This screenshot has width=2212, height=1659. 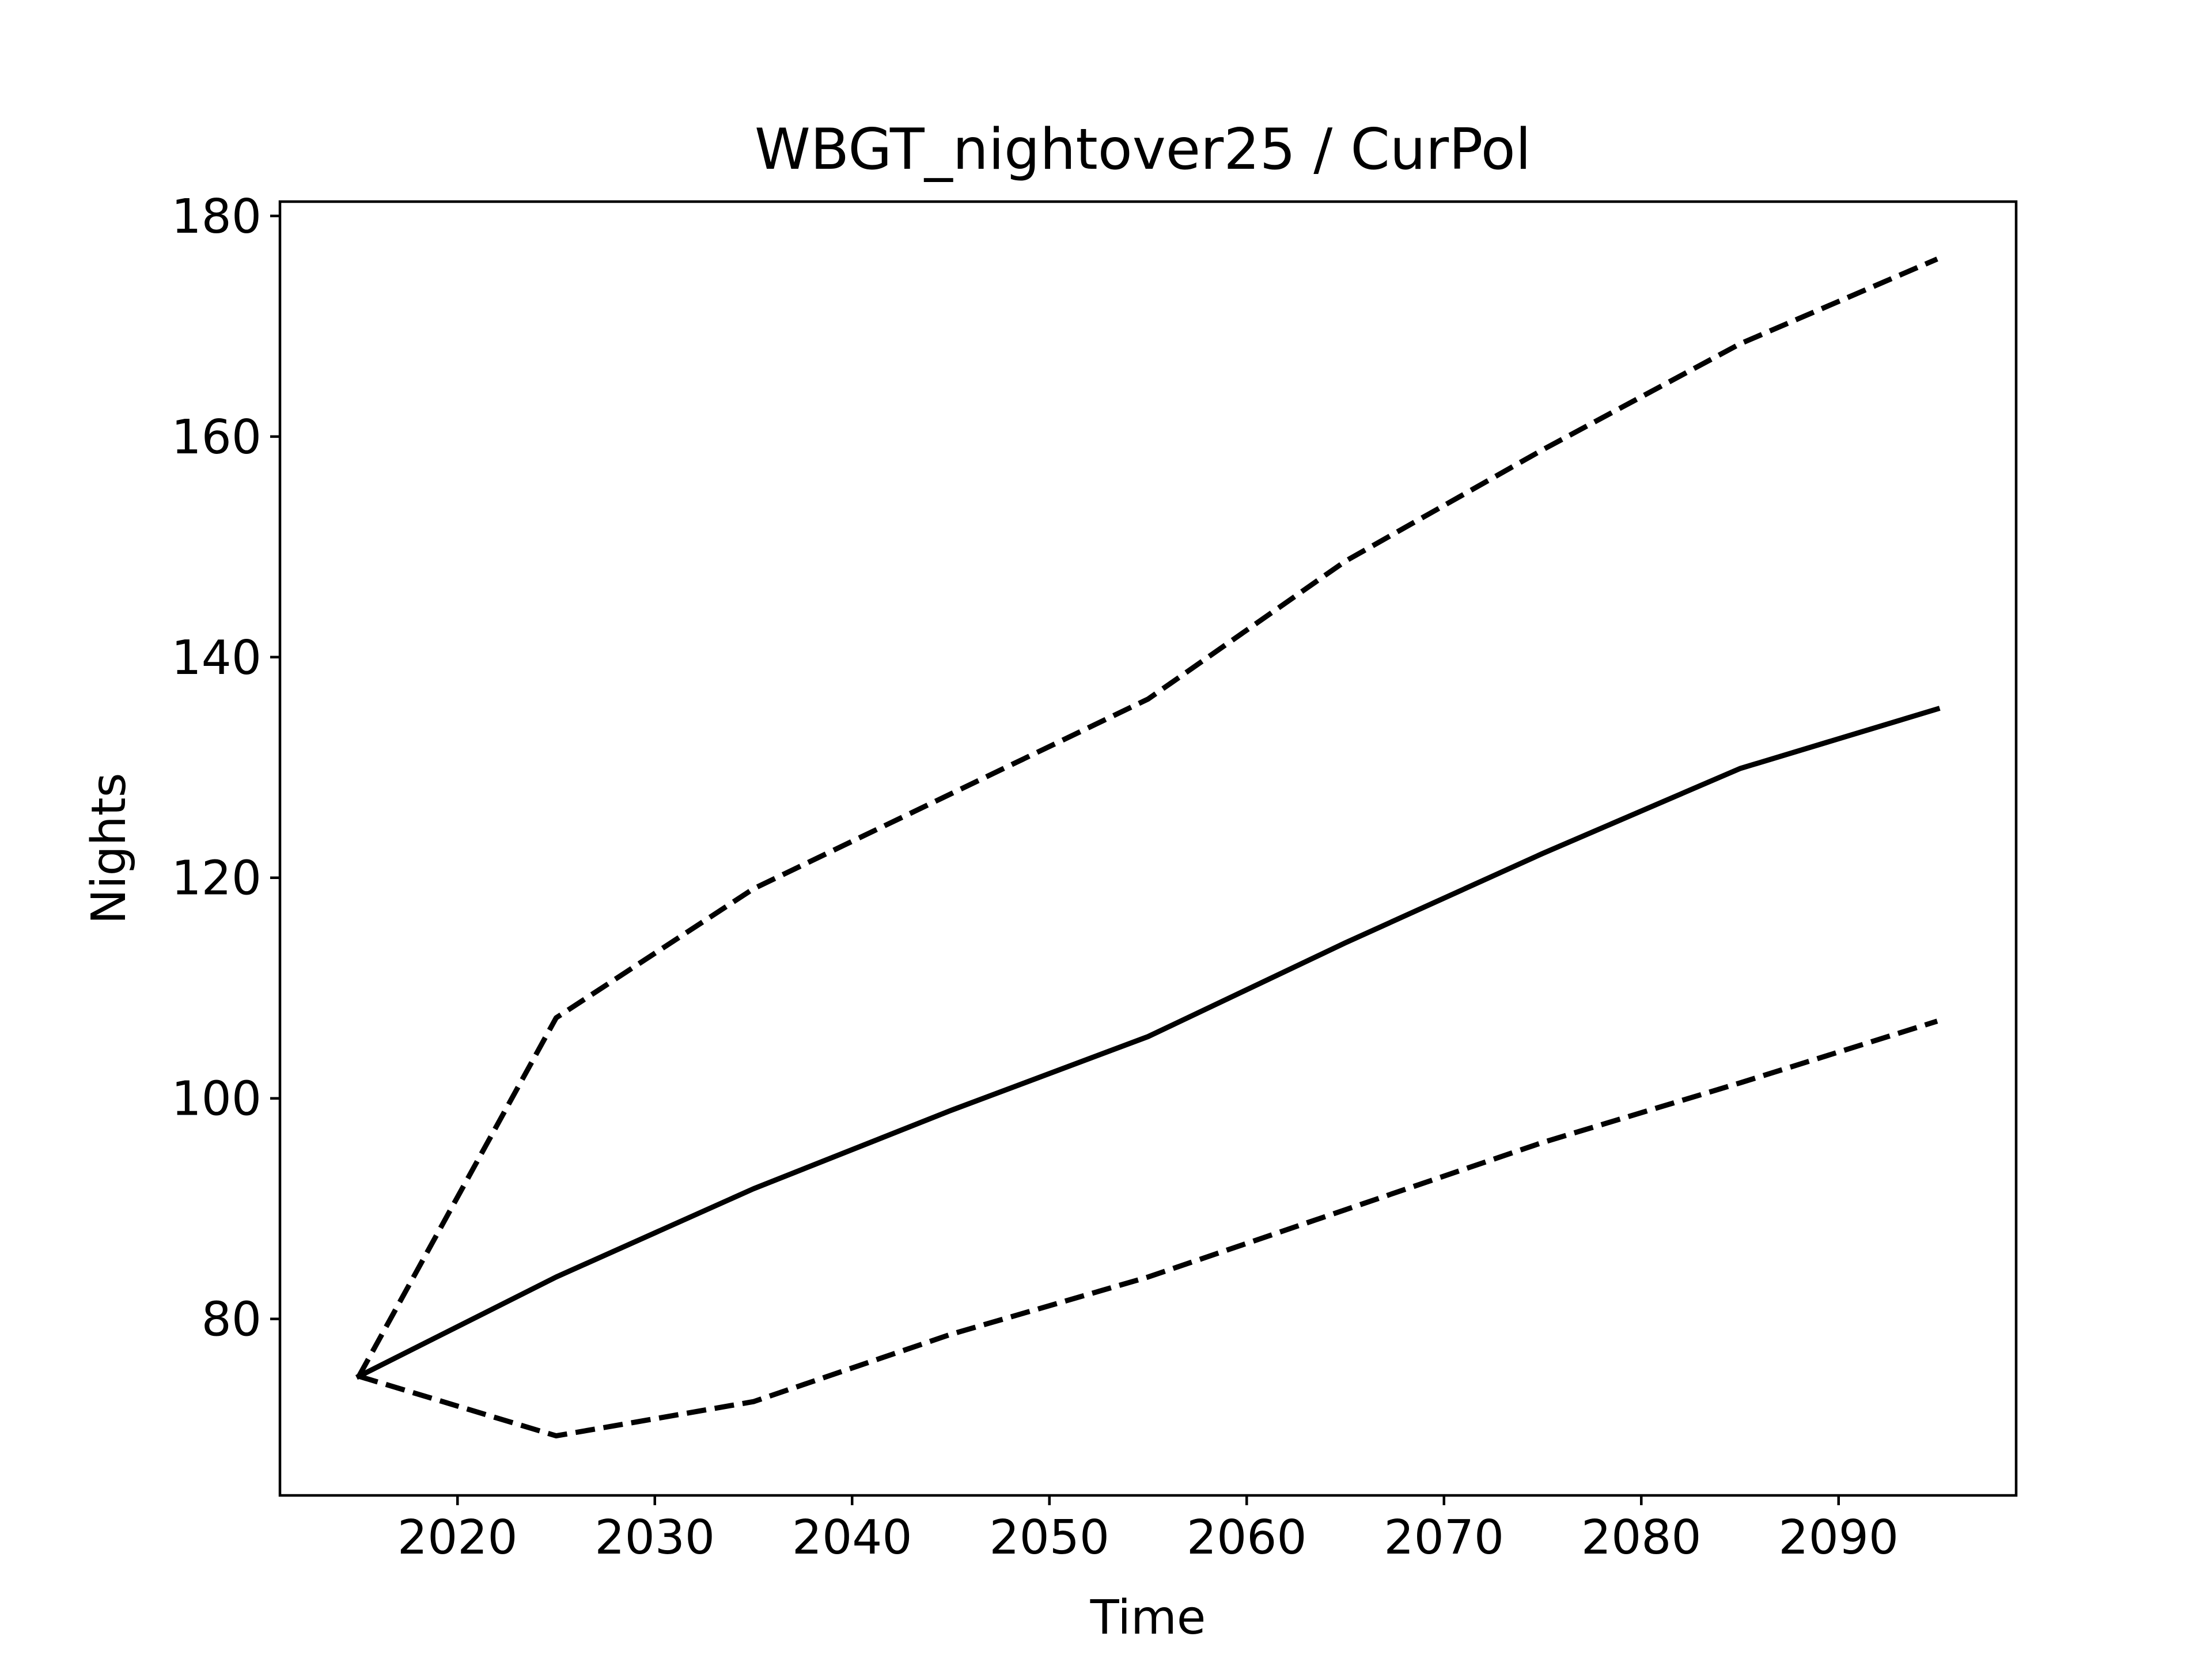 I want to click on x-tick-label: 2020, so click(x=457, y=1537).